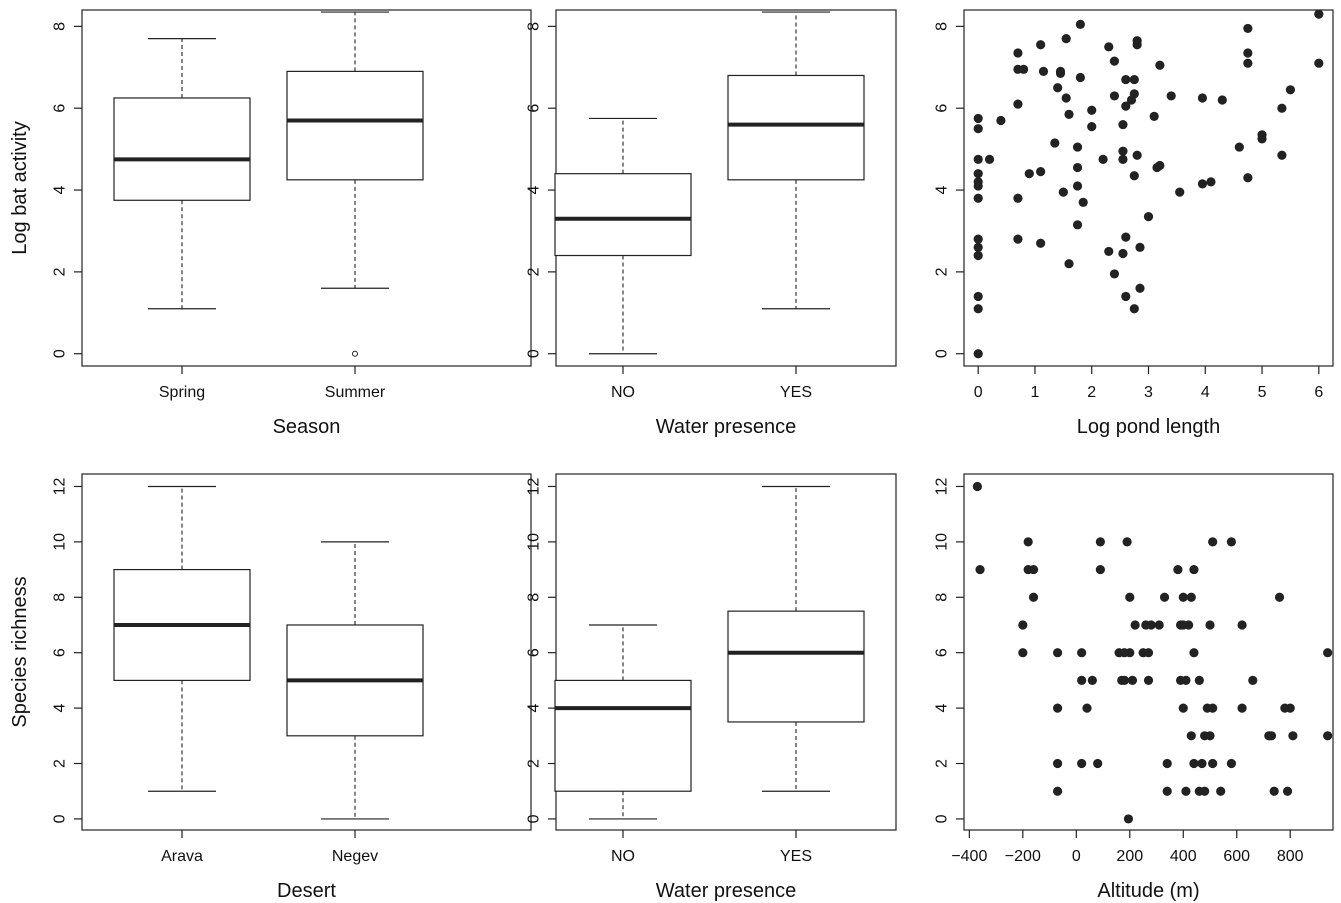 Image resolution: width=1341 pixels, height=903 pixels. Describe the element at coordinates (1148, 427) in the screenshot. I see `x-axis-label: Log pond length` at that location.